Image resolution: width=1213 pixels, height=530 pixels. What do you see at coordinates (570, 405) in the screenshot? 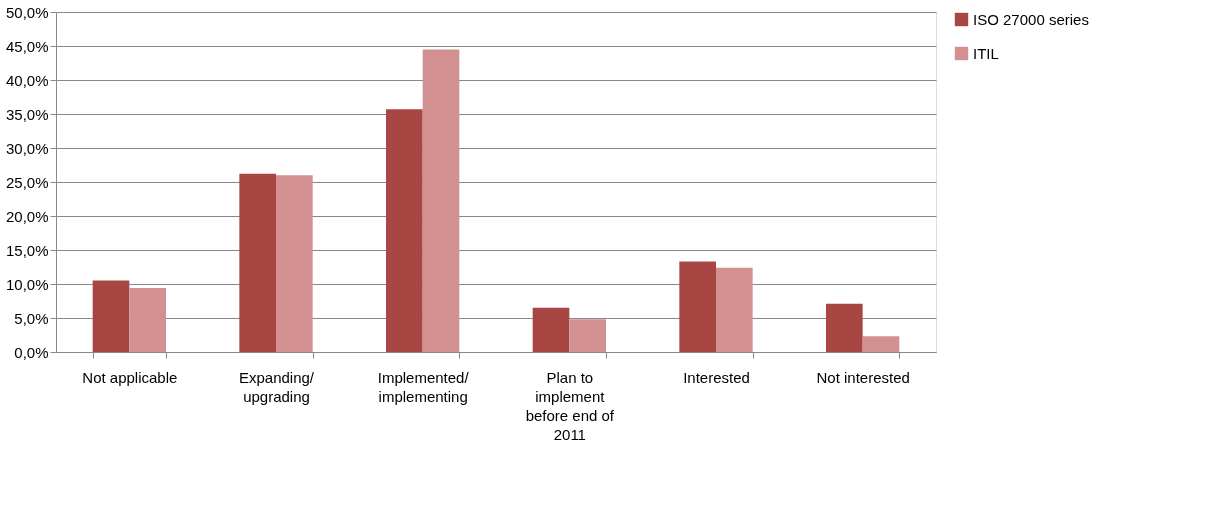
I see `x-tick-label: Plan to implement before end of 2011` at bounding box center [570, 405].